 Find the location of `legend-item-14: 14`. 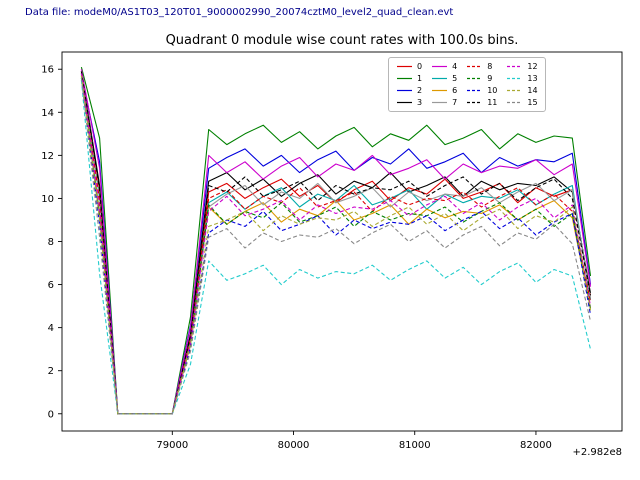

legend-item-14: 14 is located at coordinates (522, 90).